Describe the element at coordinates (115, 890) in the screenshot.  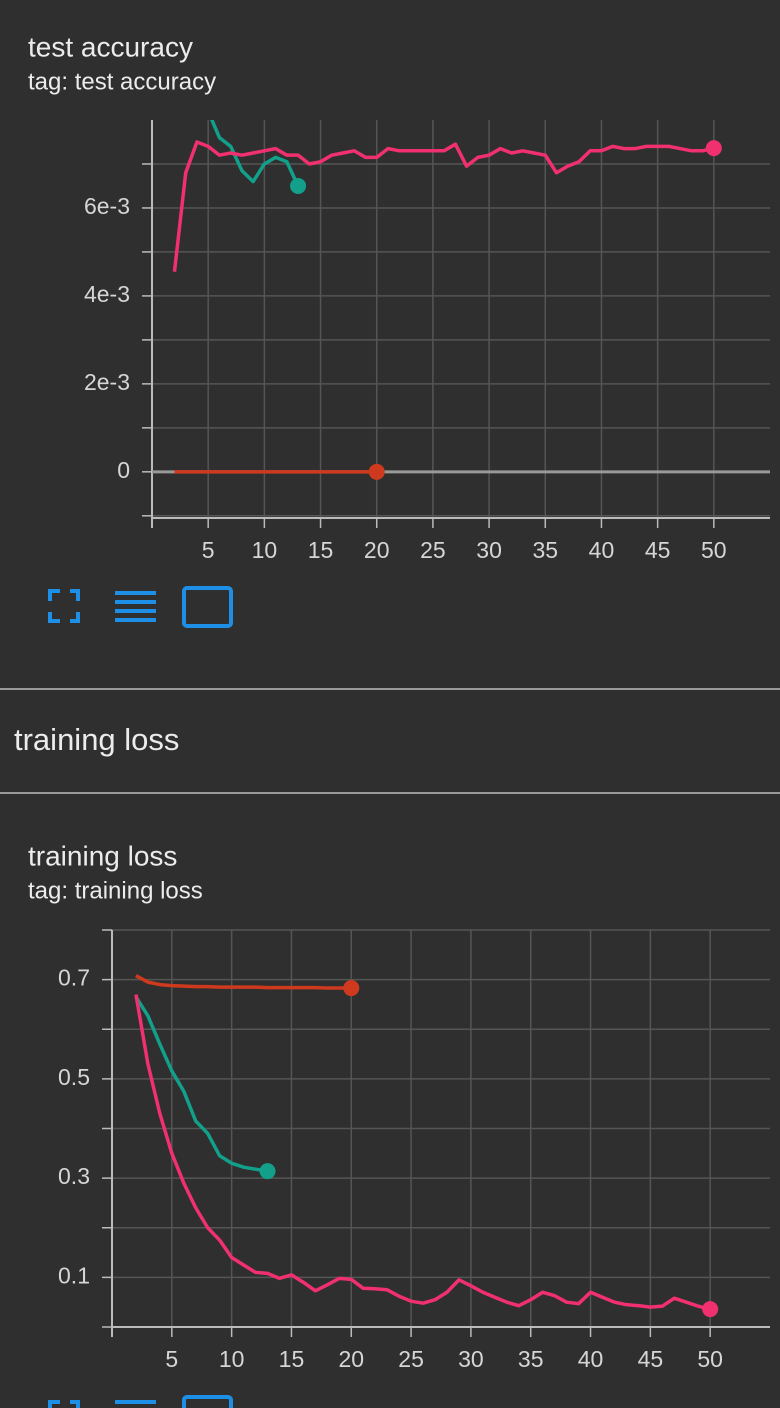
I see `chart-subtitle: tag: training loss` at that location.